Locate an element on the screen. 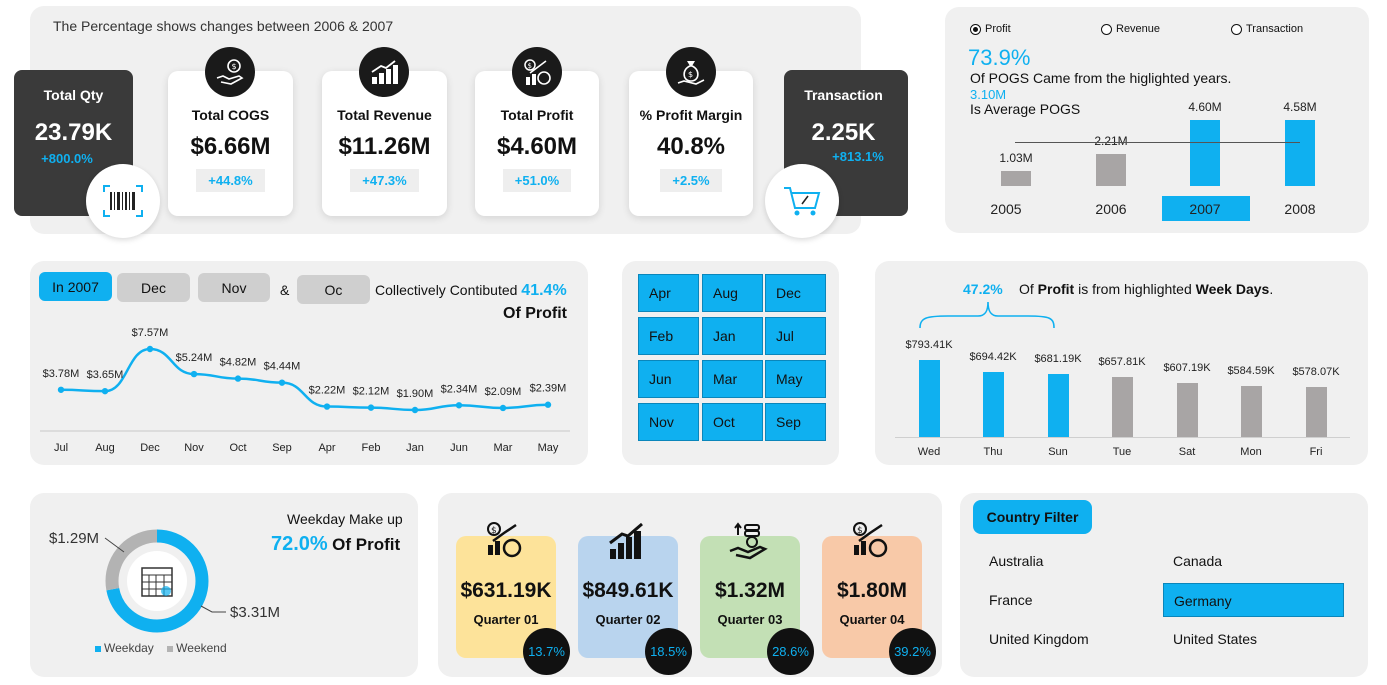 This screenshot has width=1387, height=685. weekday-bar-label: $584.59K is located at coordinates (1251, 371).